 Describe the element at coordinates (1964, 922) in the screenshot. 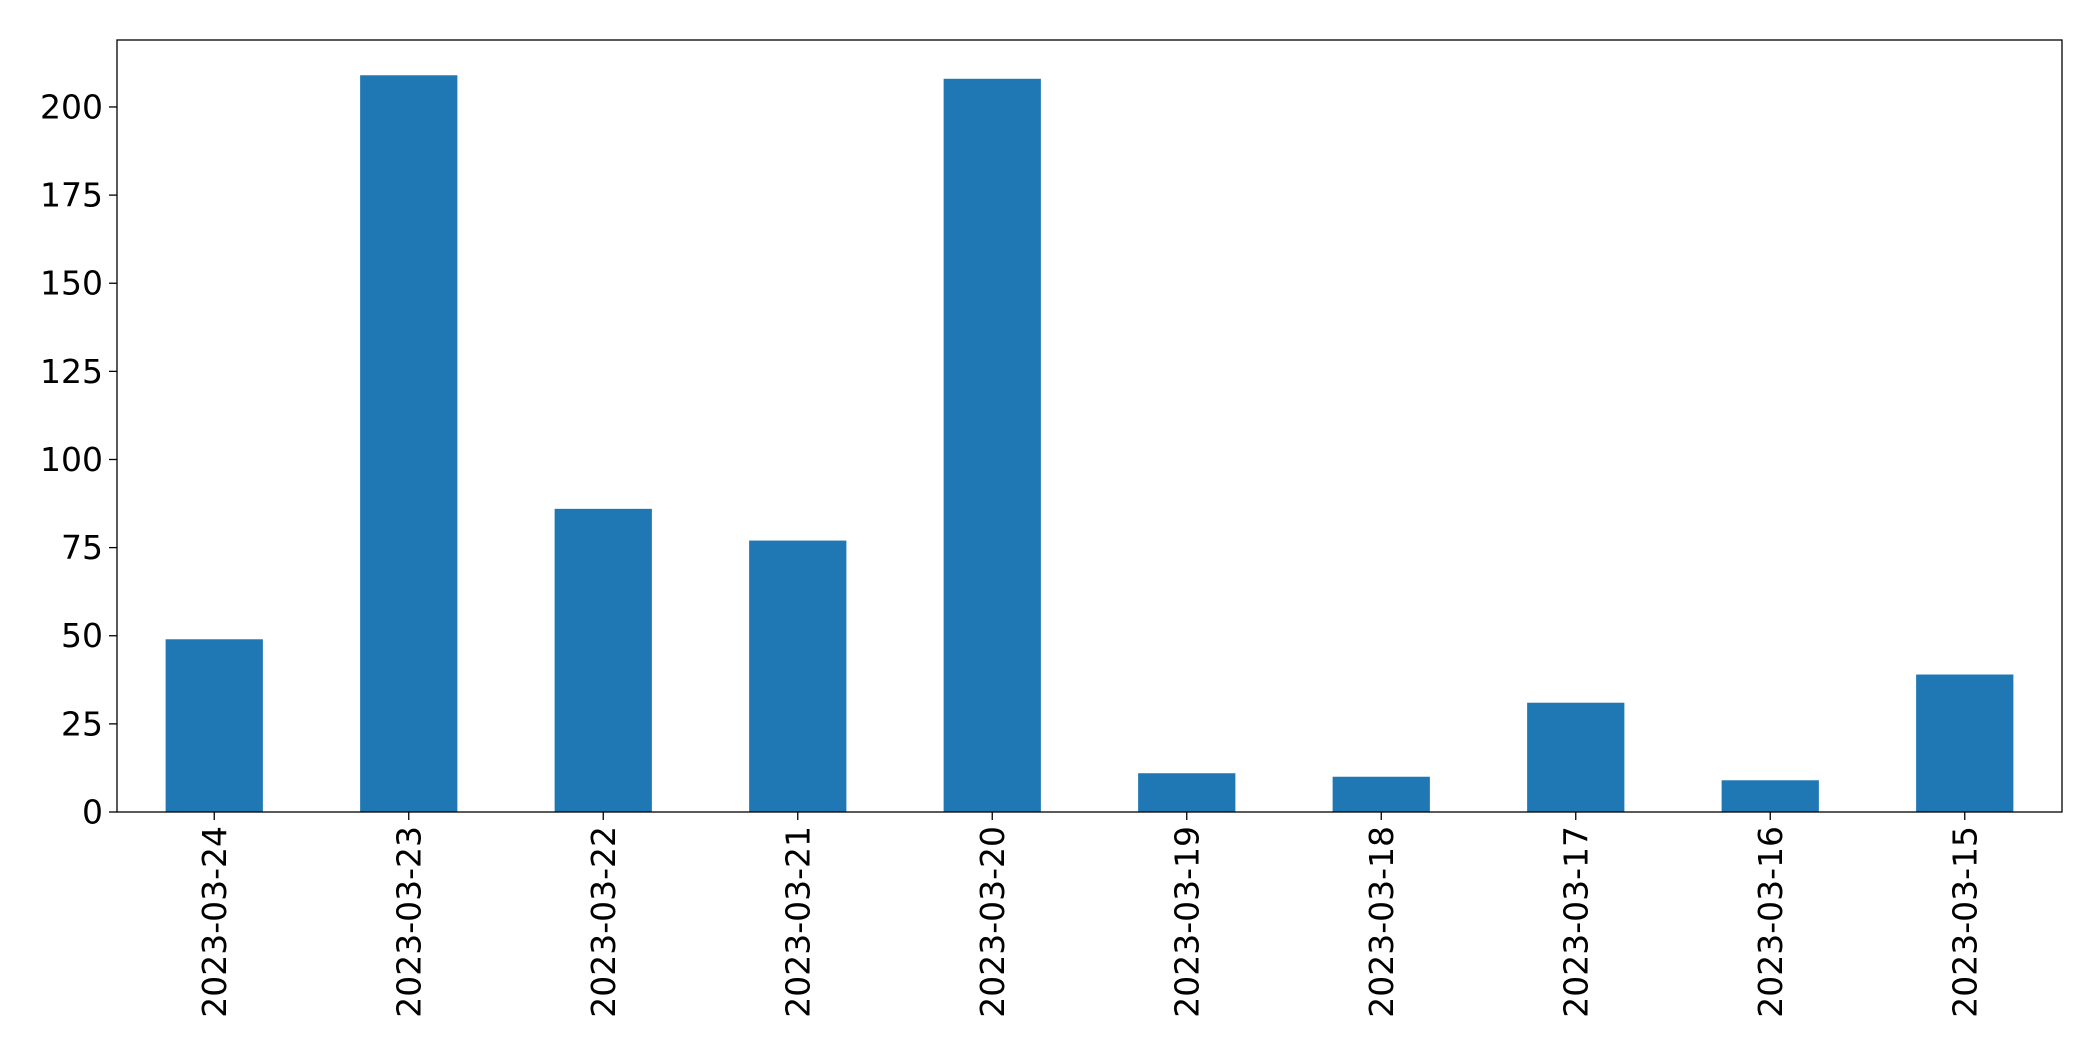

I see `x-tick-label: 2023-03-15` at that location.